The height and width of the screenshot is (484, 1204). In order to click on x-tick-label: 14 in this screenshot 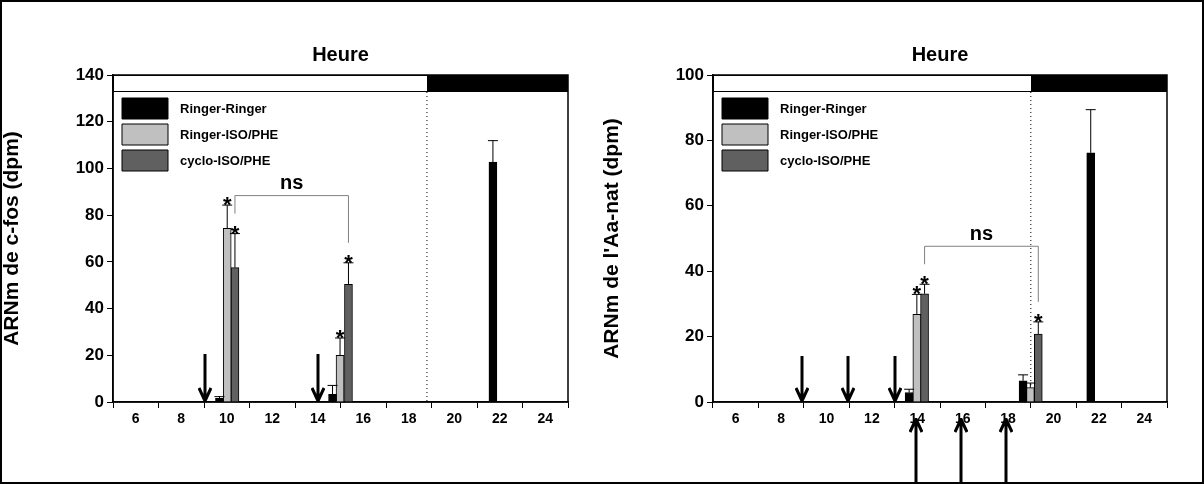, I will do `click(317, 418)`.